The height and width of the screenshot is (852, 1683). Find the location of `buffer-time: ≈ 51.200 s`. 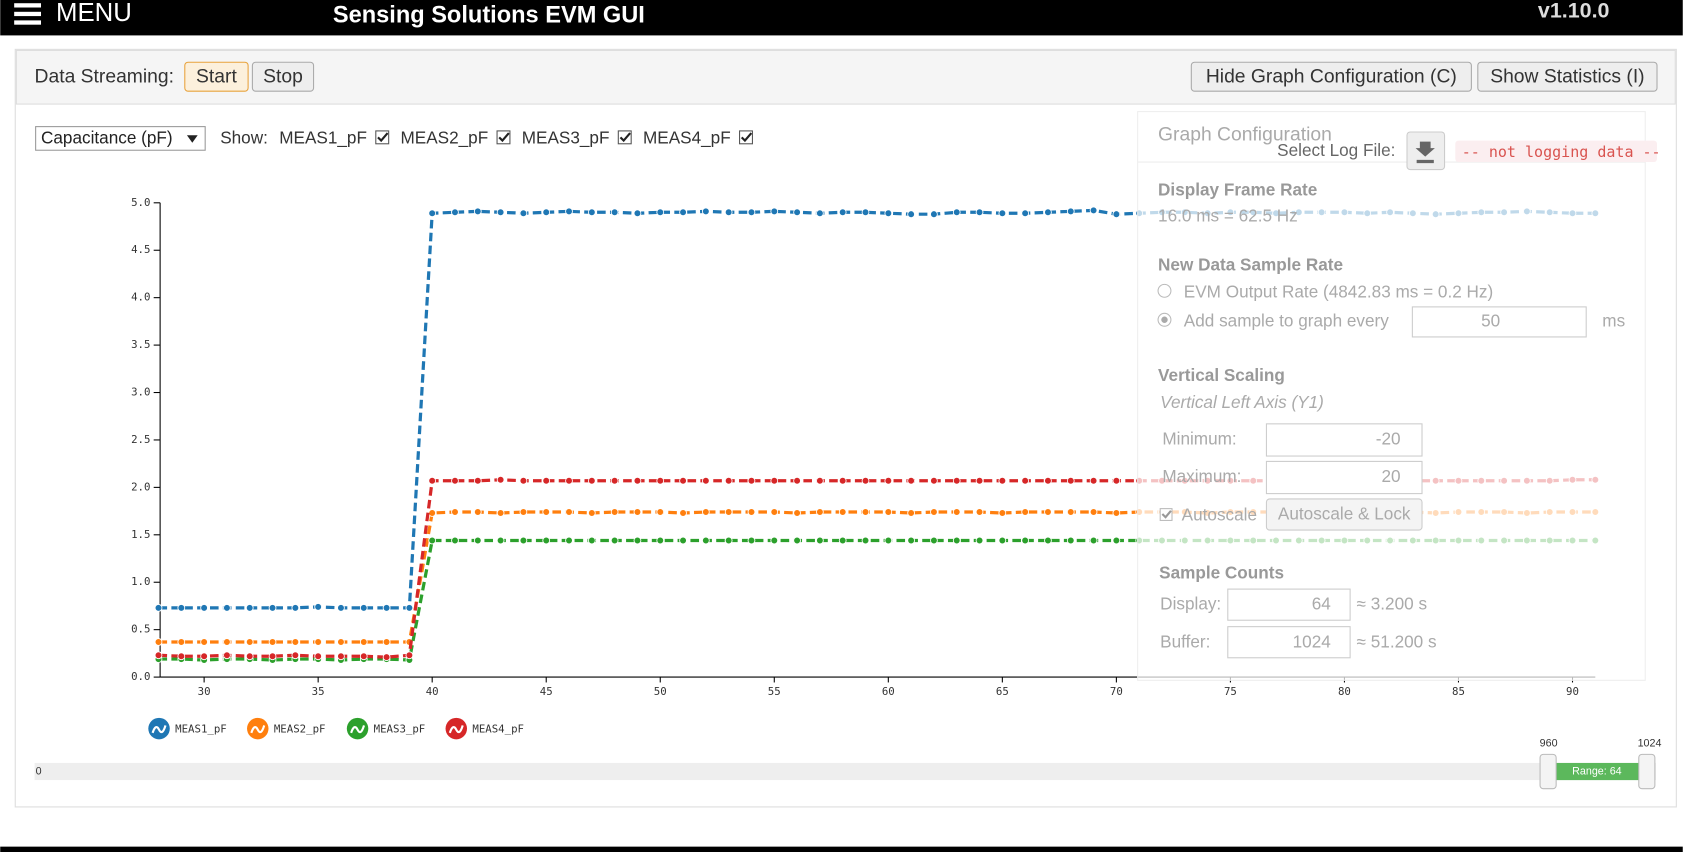

buffer-time: ≈ 51.200 s is located at coordinates (1397, 641).